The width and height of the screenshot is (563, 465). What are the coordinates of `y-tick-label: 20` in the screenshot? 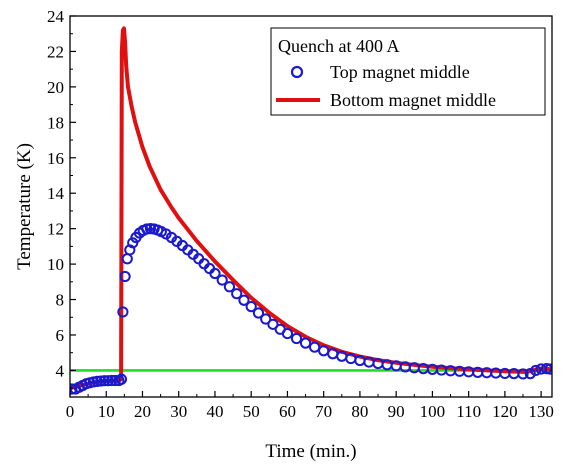 It's located at (55, 87).